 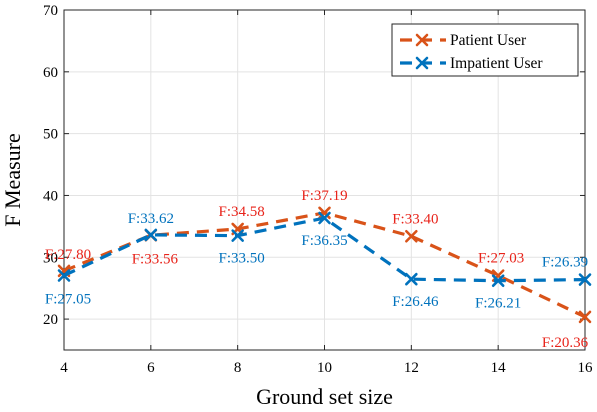 What do you see at coordinates (50, 135) in the screenshot?
I see `y-tick-label: 50` at bounding box center [50, 135].